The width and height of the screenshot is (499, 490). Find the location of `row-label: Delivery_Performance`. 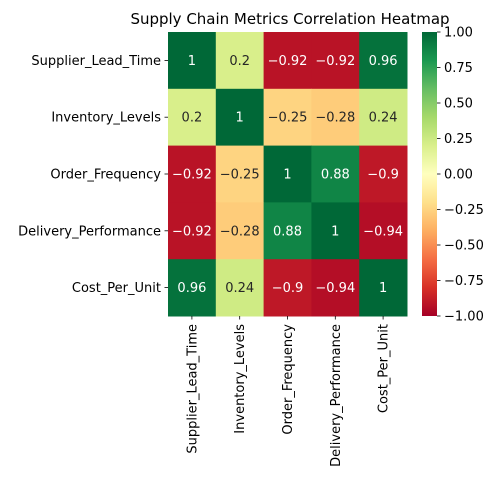

row-label: Delivery_Performance is located at coordinates (89, 231).